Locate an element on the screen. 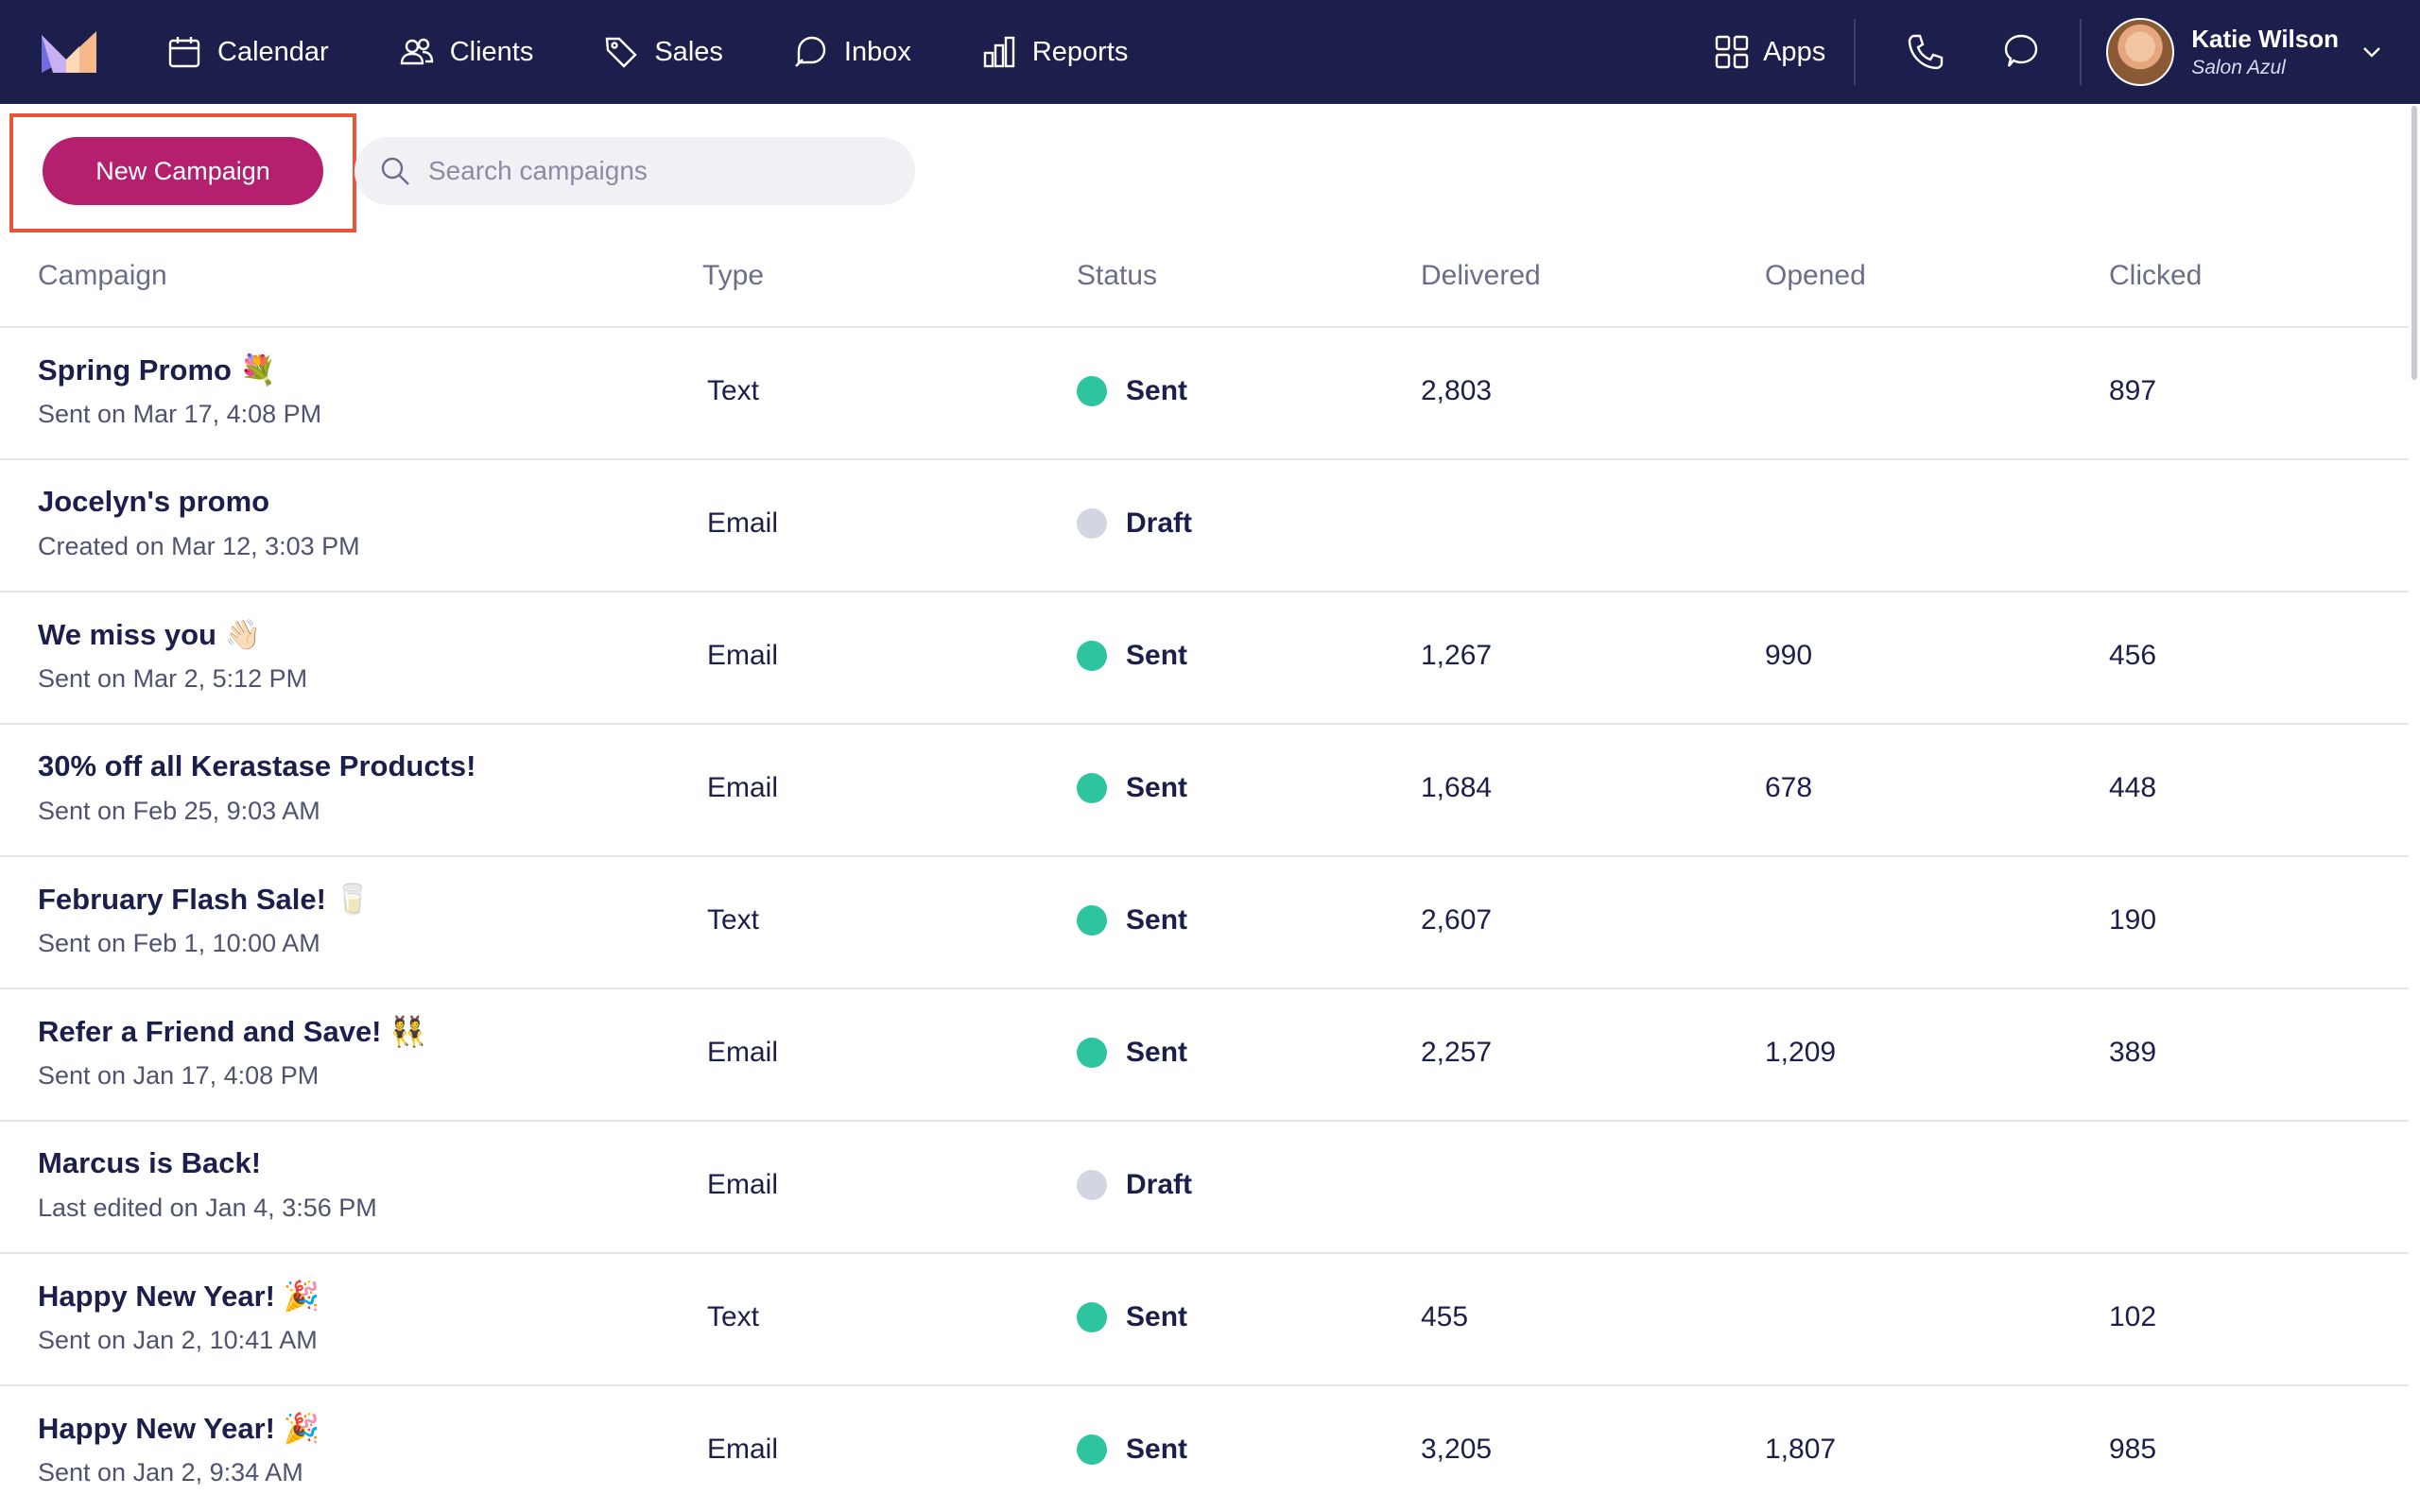 The height and width of the screenshot is (1512, 2420). brand-logo is located at coordinates (69, 52).